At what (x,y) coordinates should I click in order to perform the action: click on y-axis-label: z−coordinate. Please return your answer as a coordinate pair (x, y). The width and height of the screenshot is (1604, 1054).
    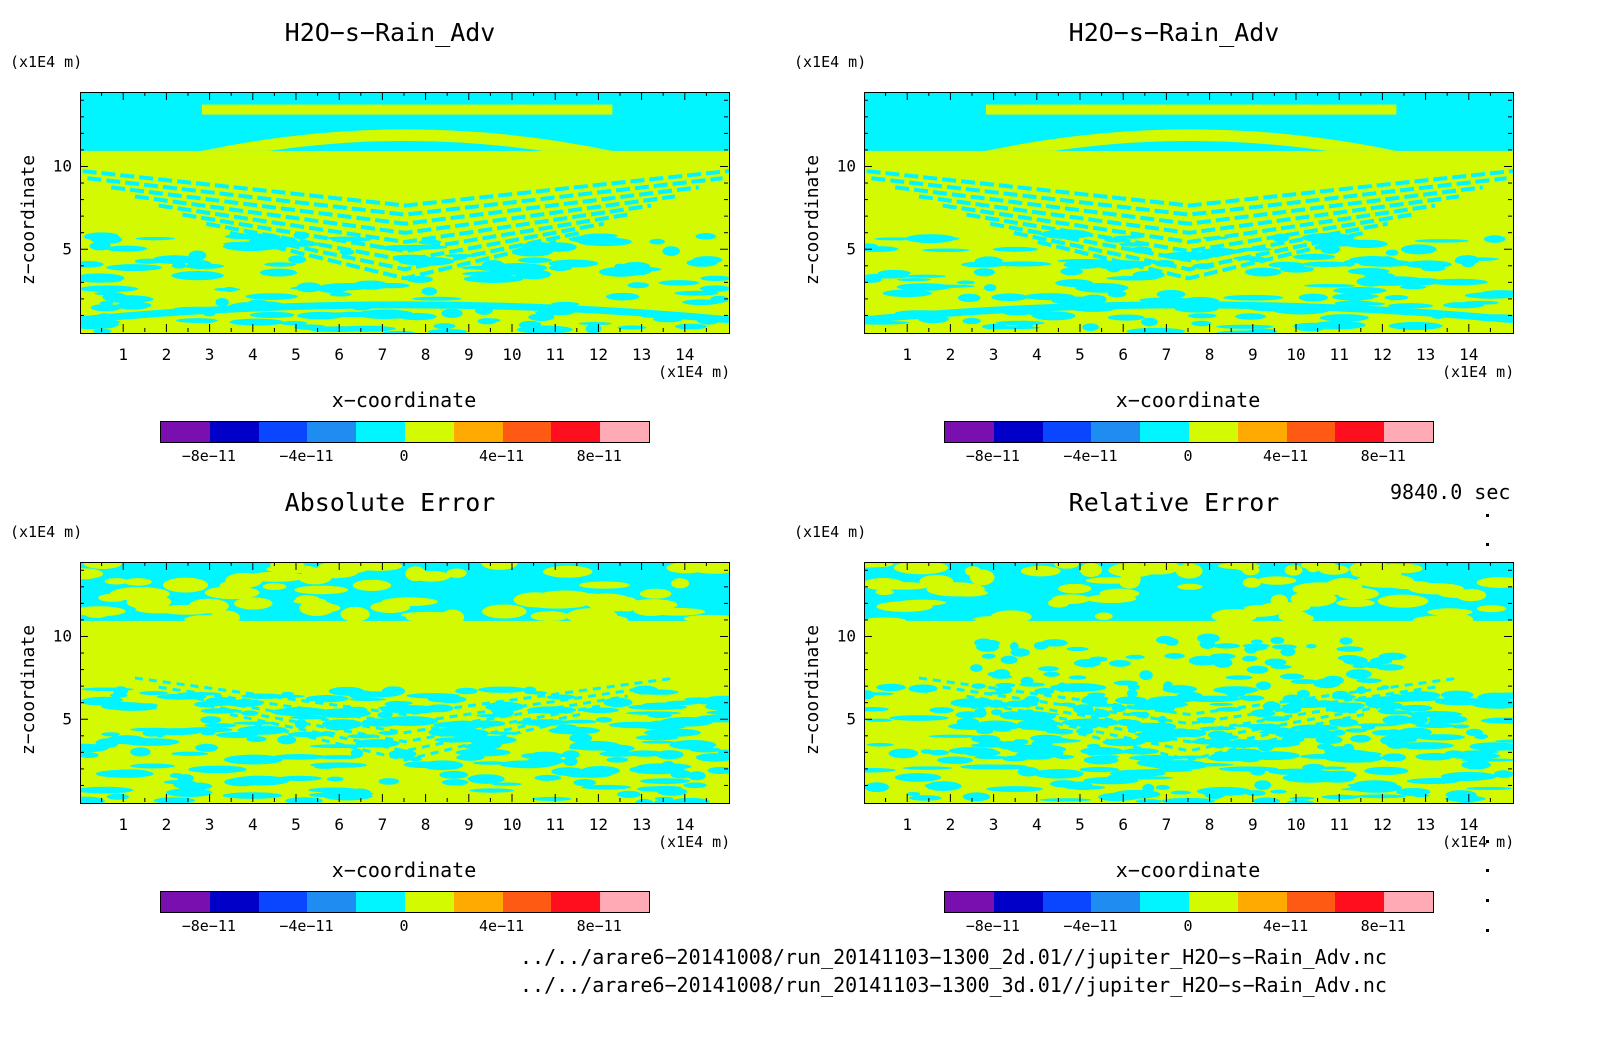
    Looking at the image, I should click on (812, 689).